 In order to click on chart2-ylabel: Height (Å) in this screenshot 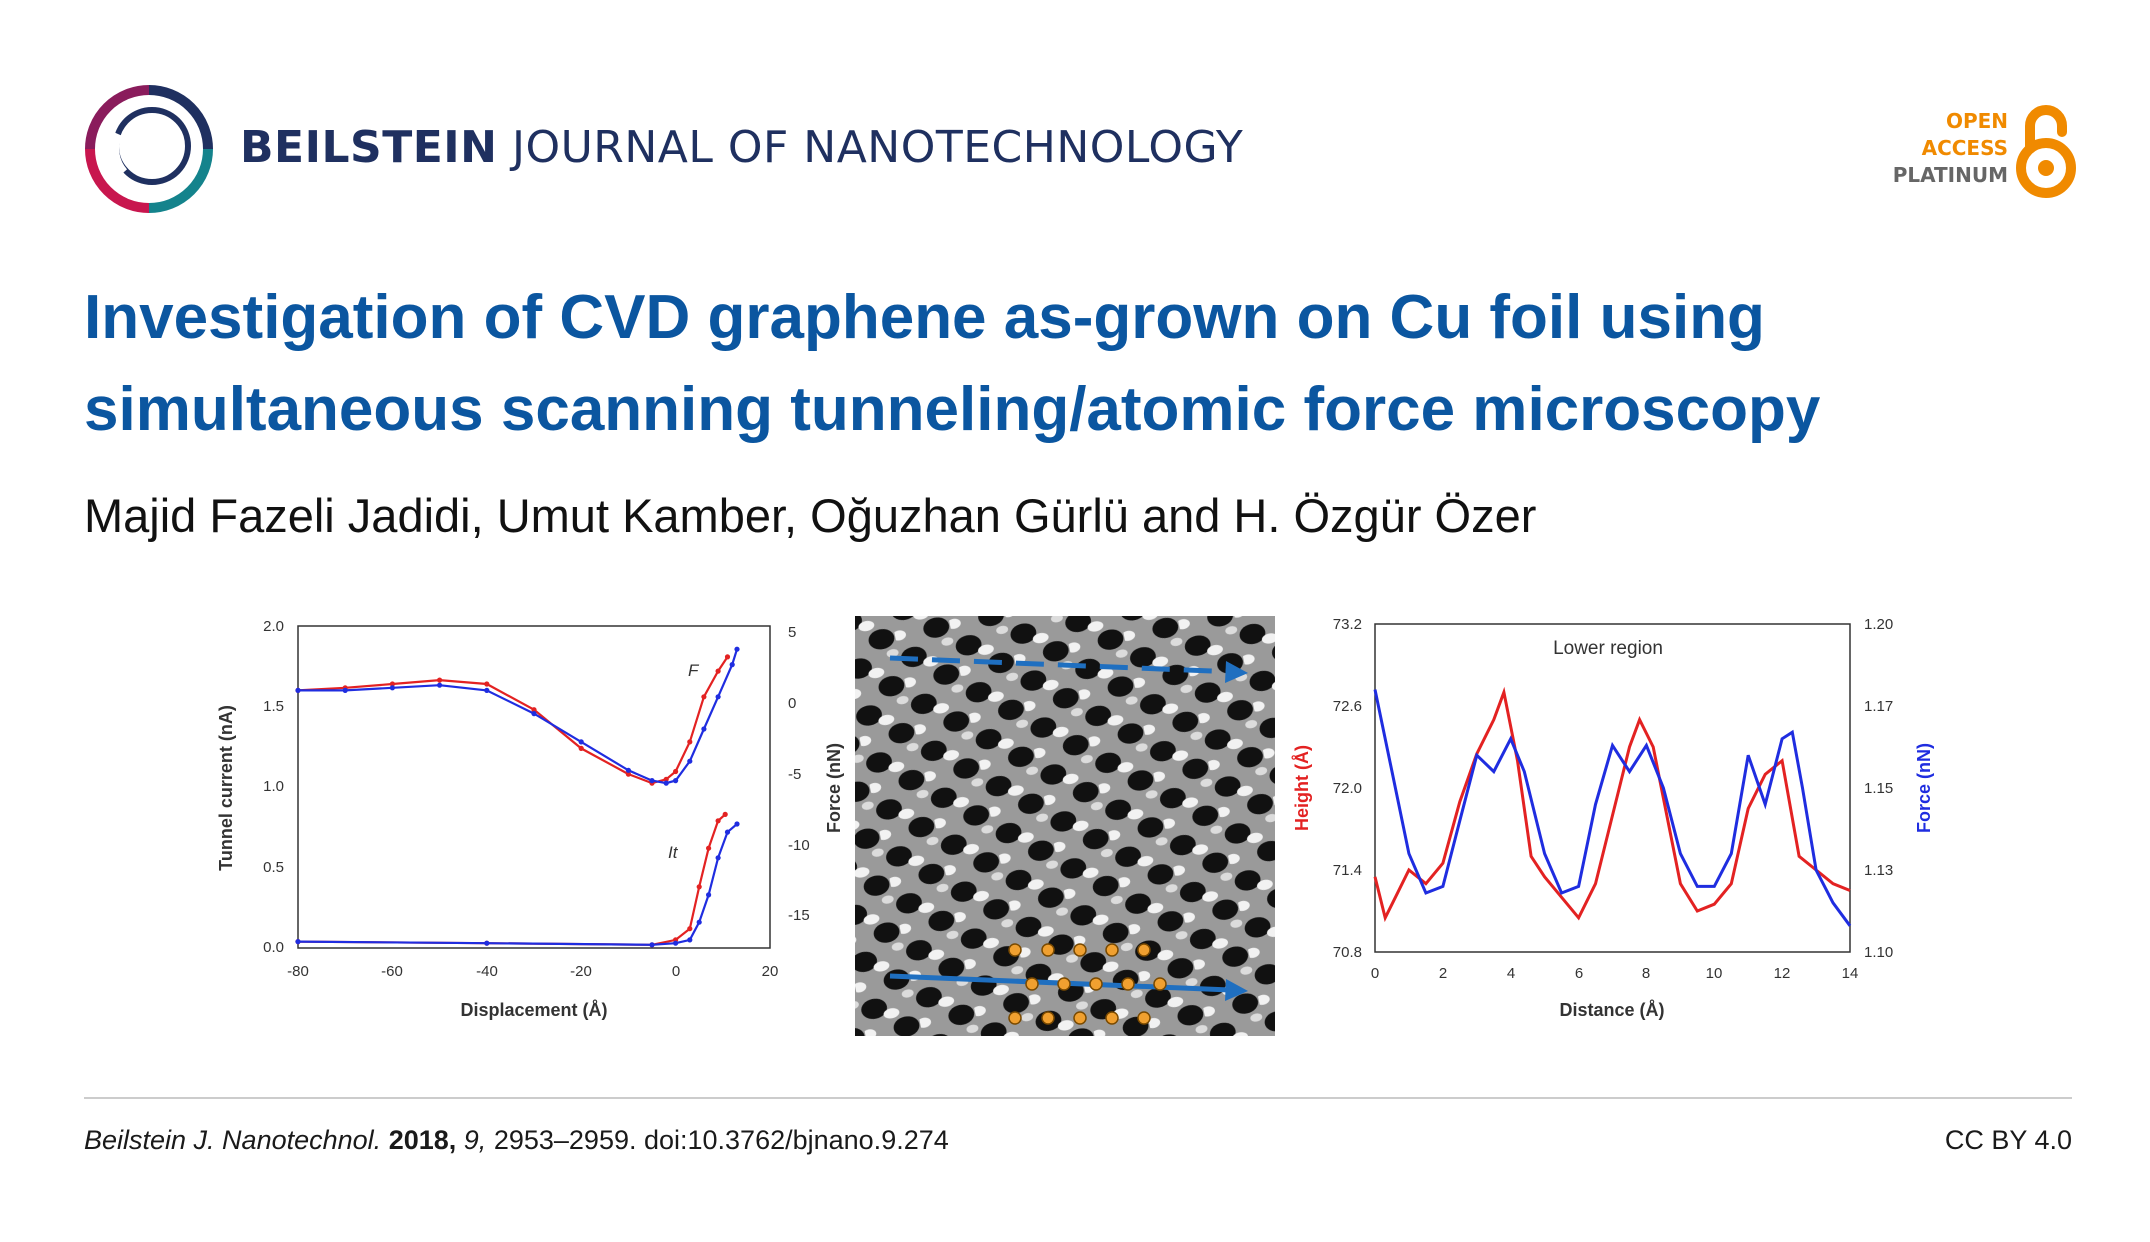, I will do `click(1302, 788)`.